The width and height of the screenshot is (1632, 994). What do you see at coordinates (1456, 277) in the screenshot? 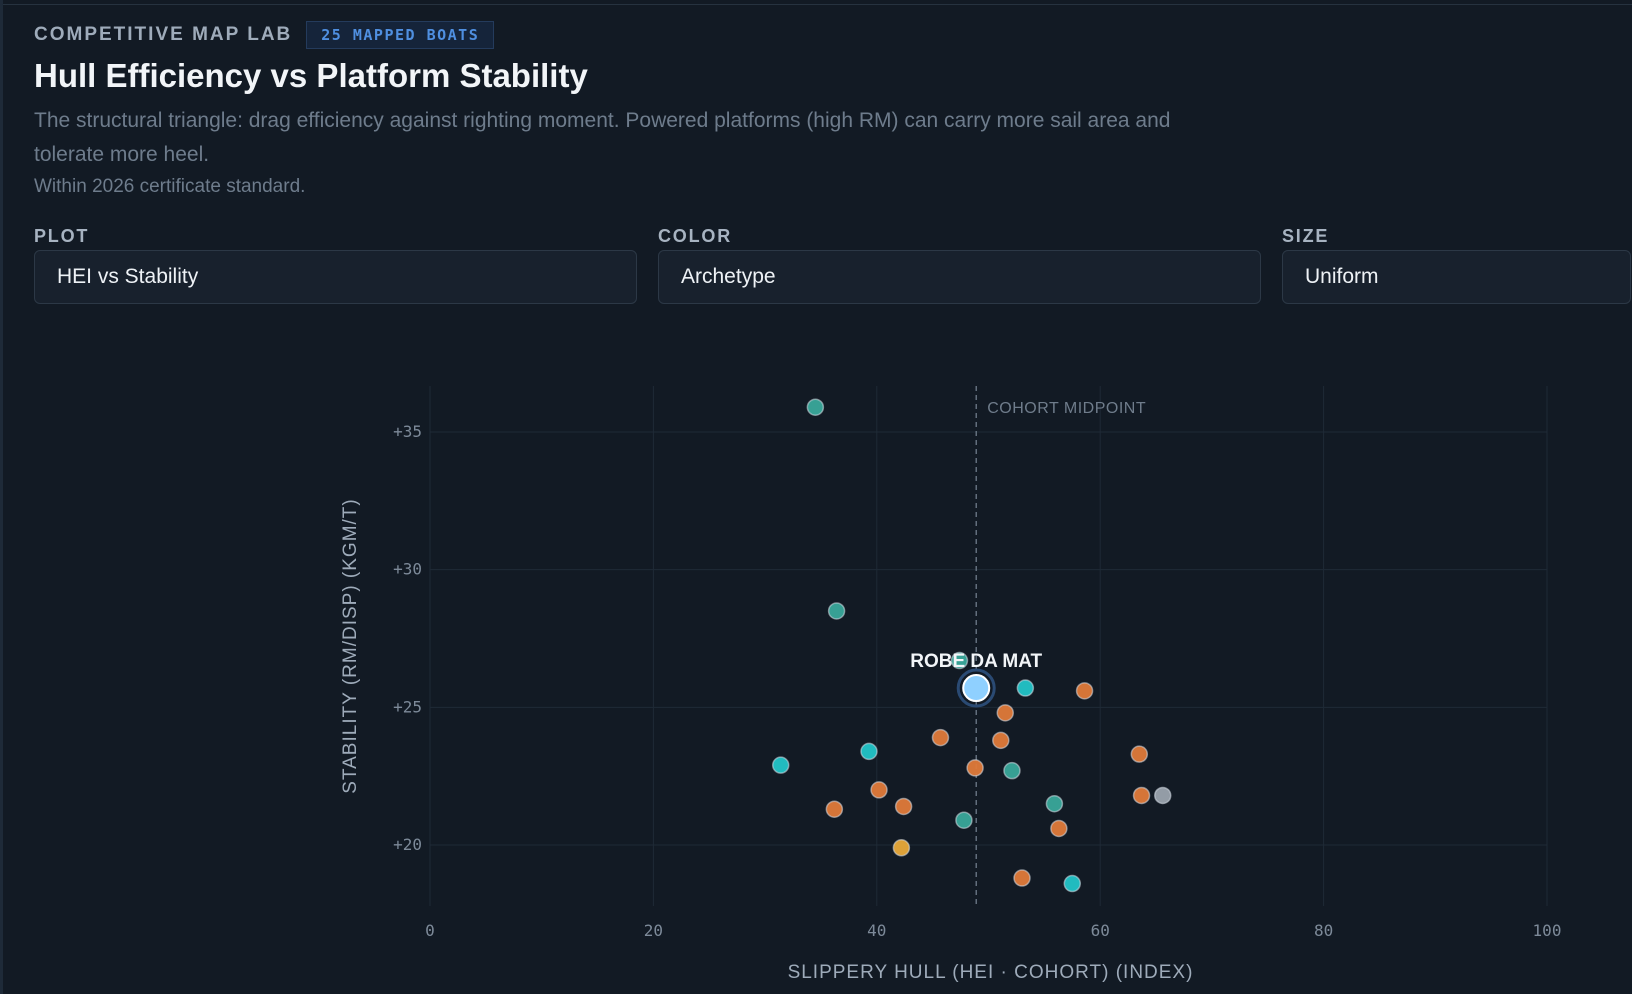
I see `size-select: Uniform` at bounding box center [1456, 277].